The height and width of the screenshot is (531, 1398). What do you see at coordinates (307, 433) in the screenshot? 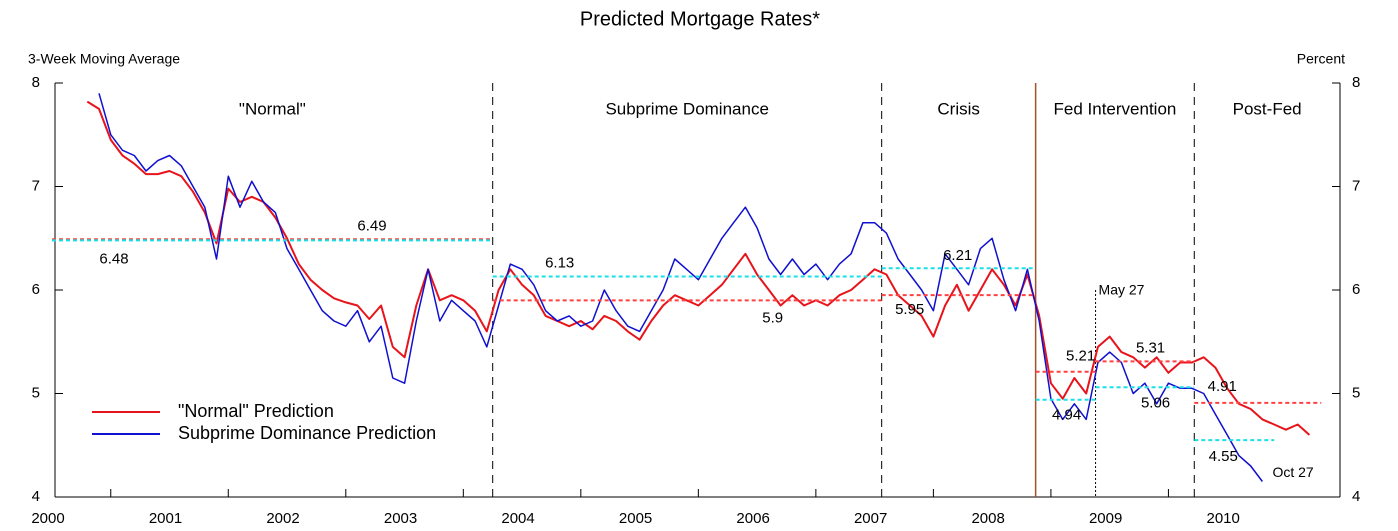
I see `legend-label: Subprime Dominance Prediction` at bounding box center [307, 433].